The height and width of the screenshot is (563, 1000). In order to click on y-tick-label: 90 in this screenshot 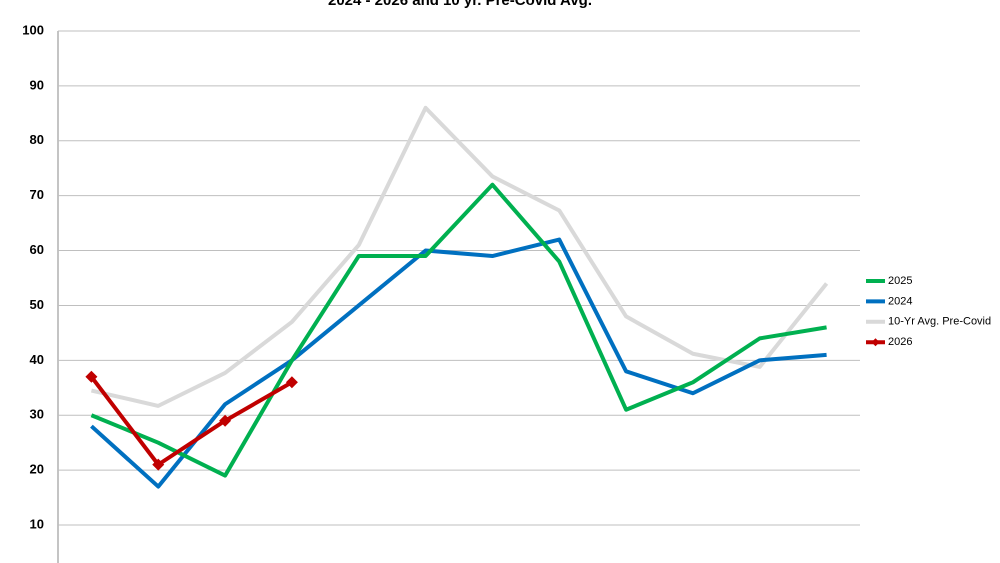, I will do `click(37, 84)`.